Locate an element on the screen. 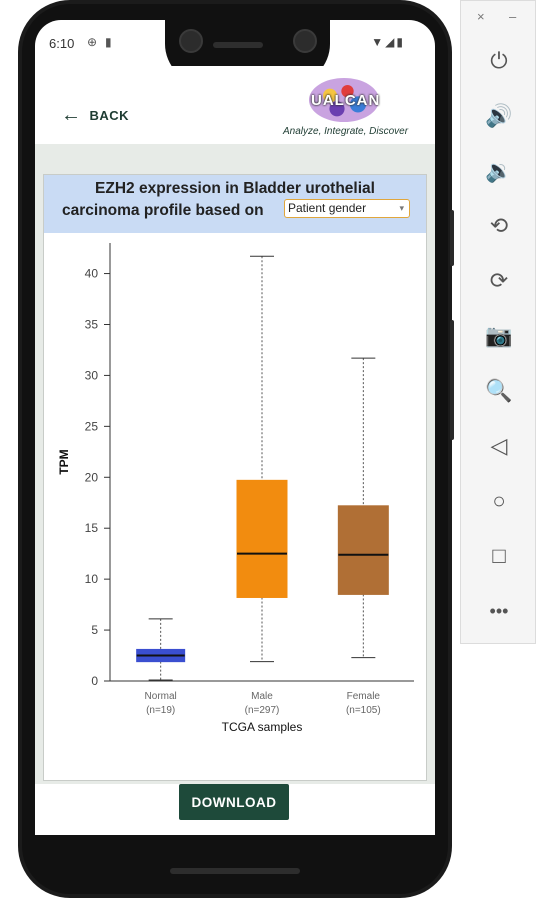 This screenshot has width=536, height=900. back-button: ← BACK is located at coordinates (95, 115).